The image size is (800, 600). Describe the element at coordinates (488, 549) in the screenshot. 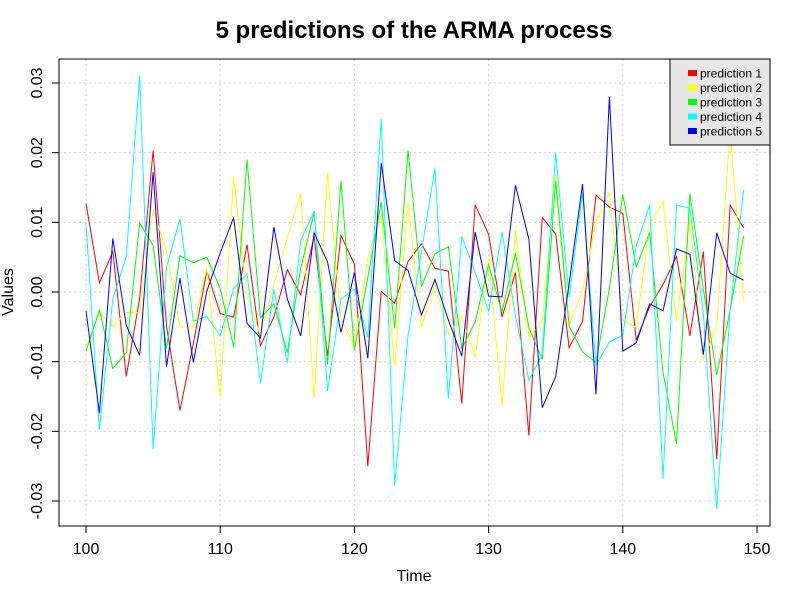

I see `x-tick-label: 130` at that location.